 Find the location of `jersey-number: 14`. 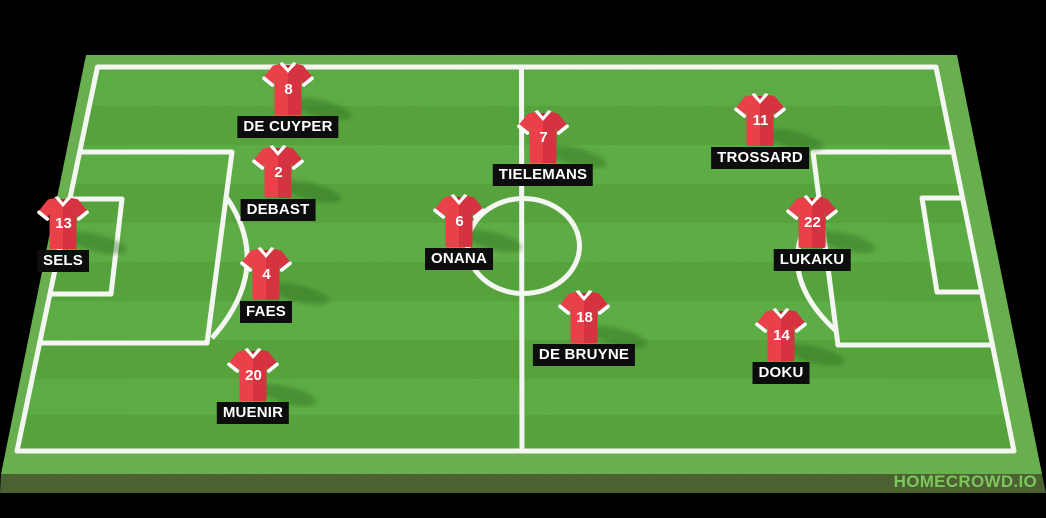

jersey-number: 14 is located at coordinates (781, 335).